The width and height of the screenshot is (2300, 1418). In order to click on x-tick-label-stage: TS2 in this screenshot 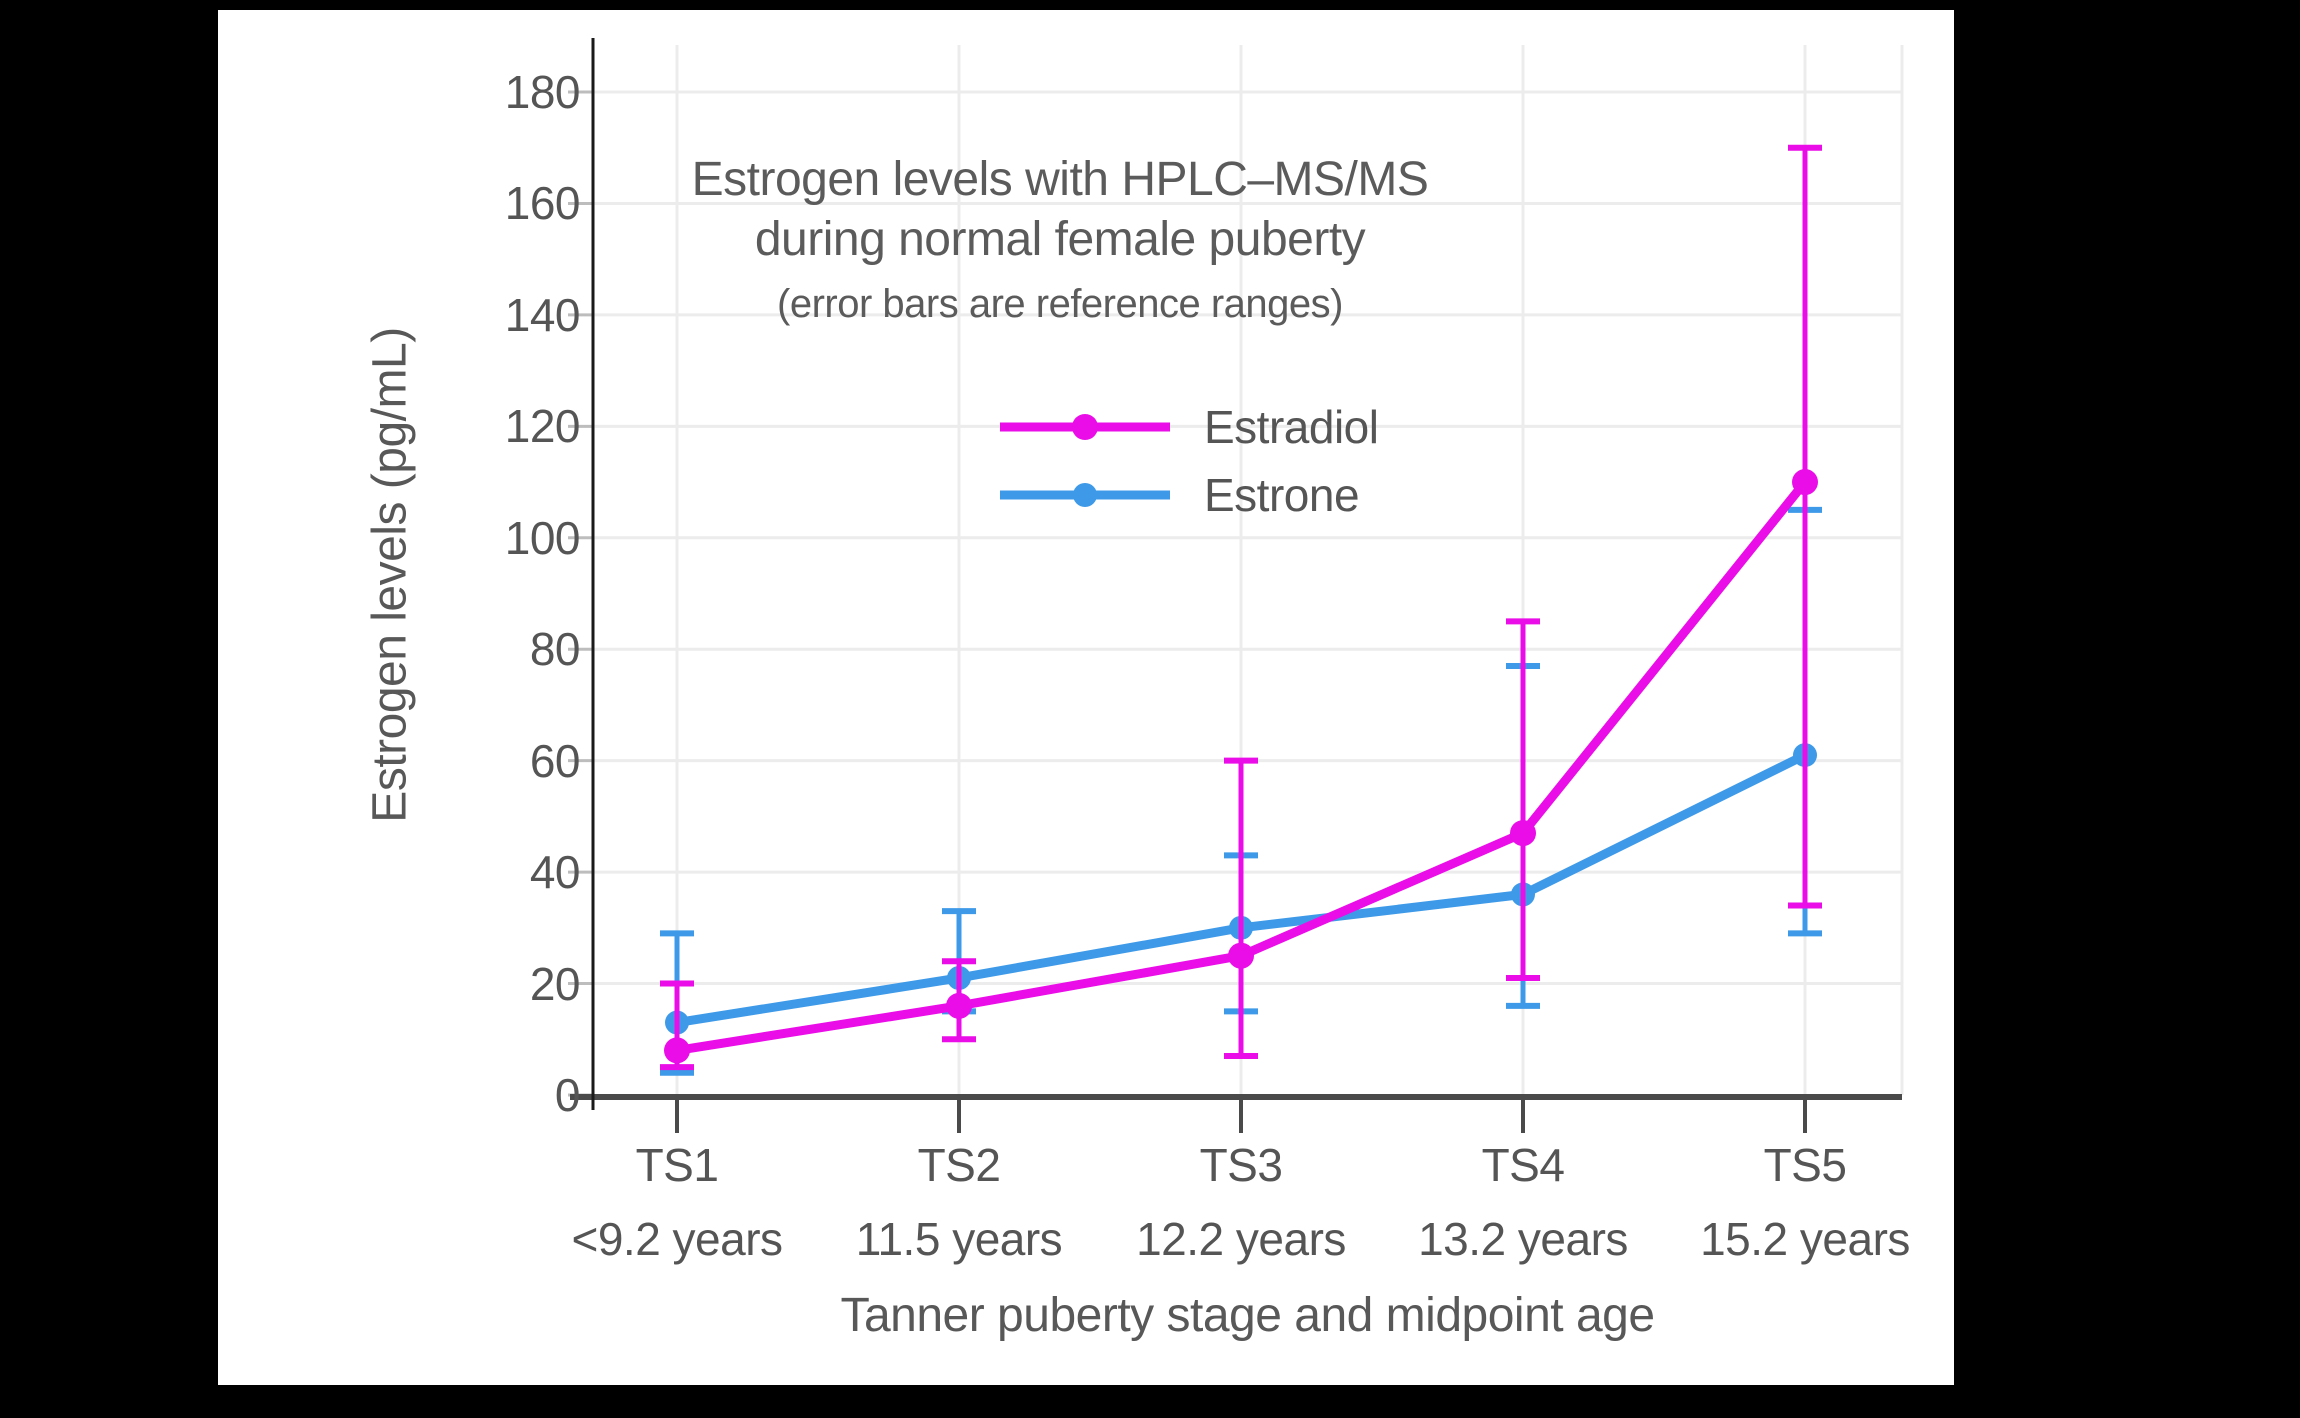, I will do `click(959, 1165)`.